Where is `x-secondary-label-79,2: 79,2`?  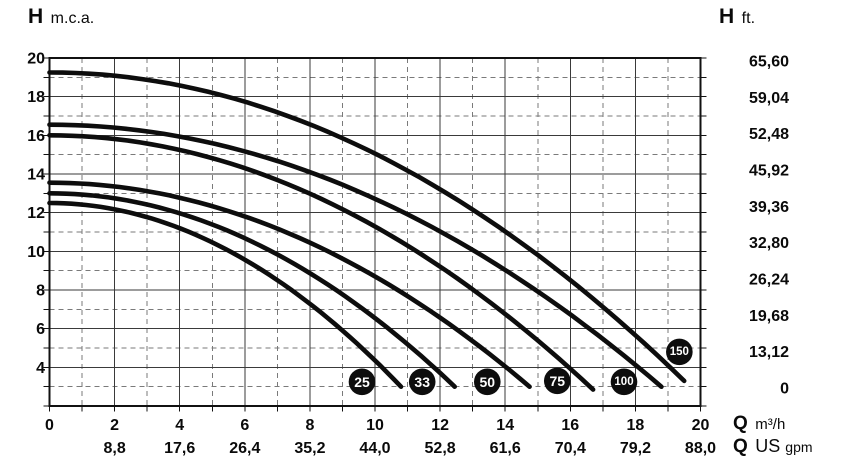 x-secondary-label-79,2: 79,2 is located at coordinates (635, 448).